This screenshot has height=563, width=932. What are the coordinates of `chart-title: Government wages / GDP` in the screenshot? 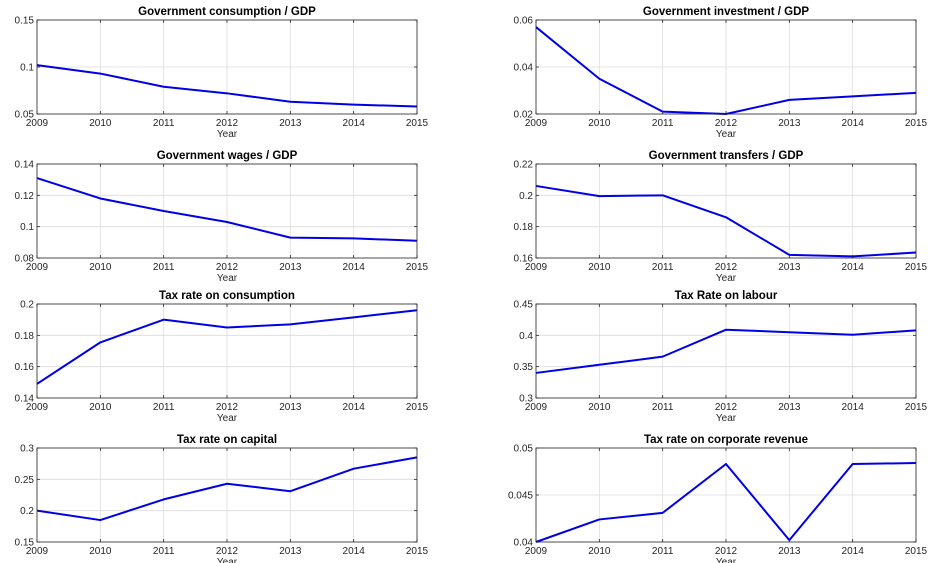 It's located at (227, 156).